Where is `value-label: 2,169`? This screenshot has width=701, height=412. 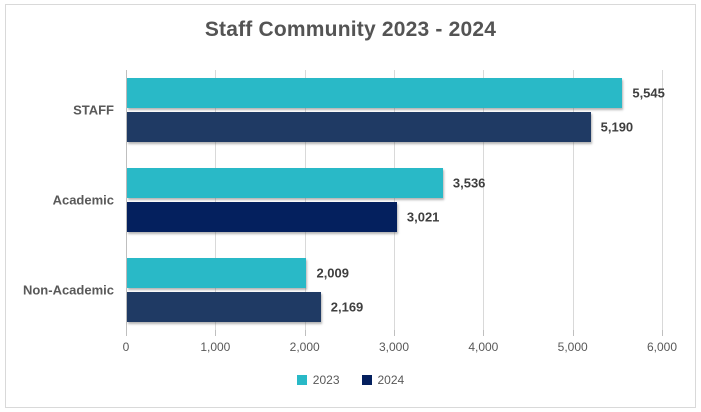 value-label: 2,169 is located at coordinates (347, 307).